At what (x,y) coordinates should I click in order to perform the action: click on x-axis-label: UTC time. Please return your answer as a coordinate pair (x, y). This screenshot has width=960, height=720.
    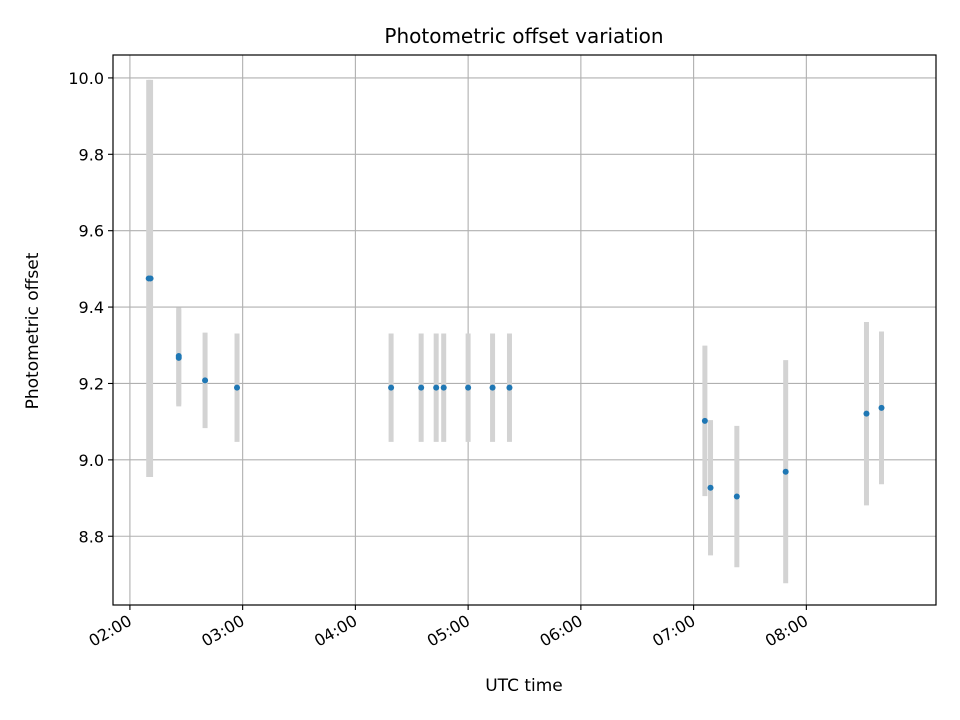
    Looking at the image, I should click on (524, 686).